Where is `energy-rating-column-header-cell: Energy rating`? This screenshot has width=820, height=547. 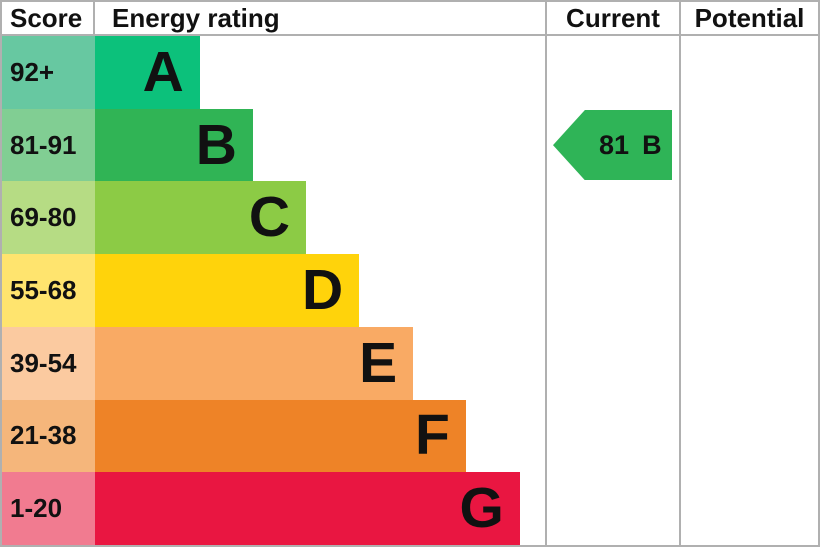
energy-rating-column-header-cell: Energy rating is located at coordinates (320, 18).